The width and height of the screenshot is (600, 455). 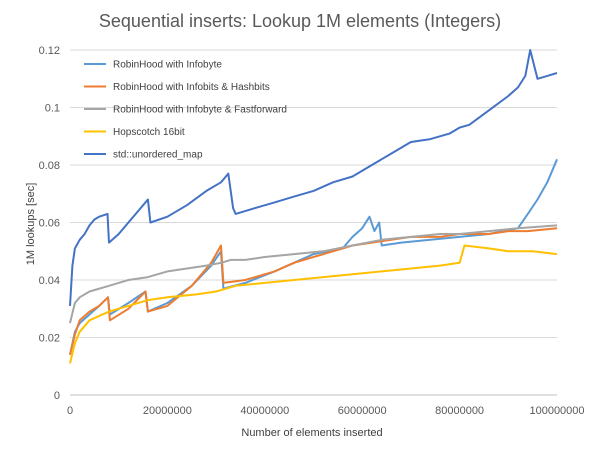 I want to click on x-tick-label: 20000000, so click(x=167, y=411).